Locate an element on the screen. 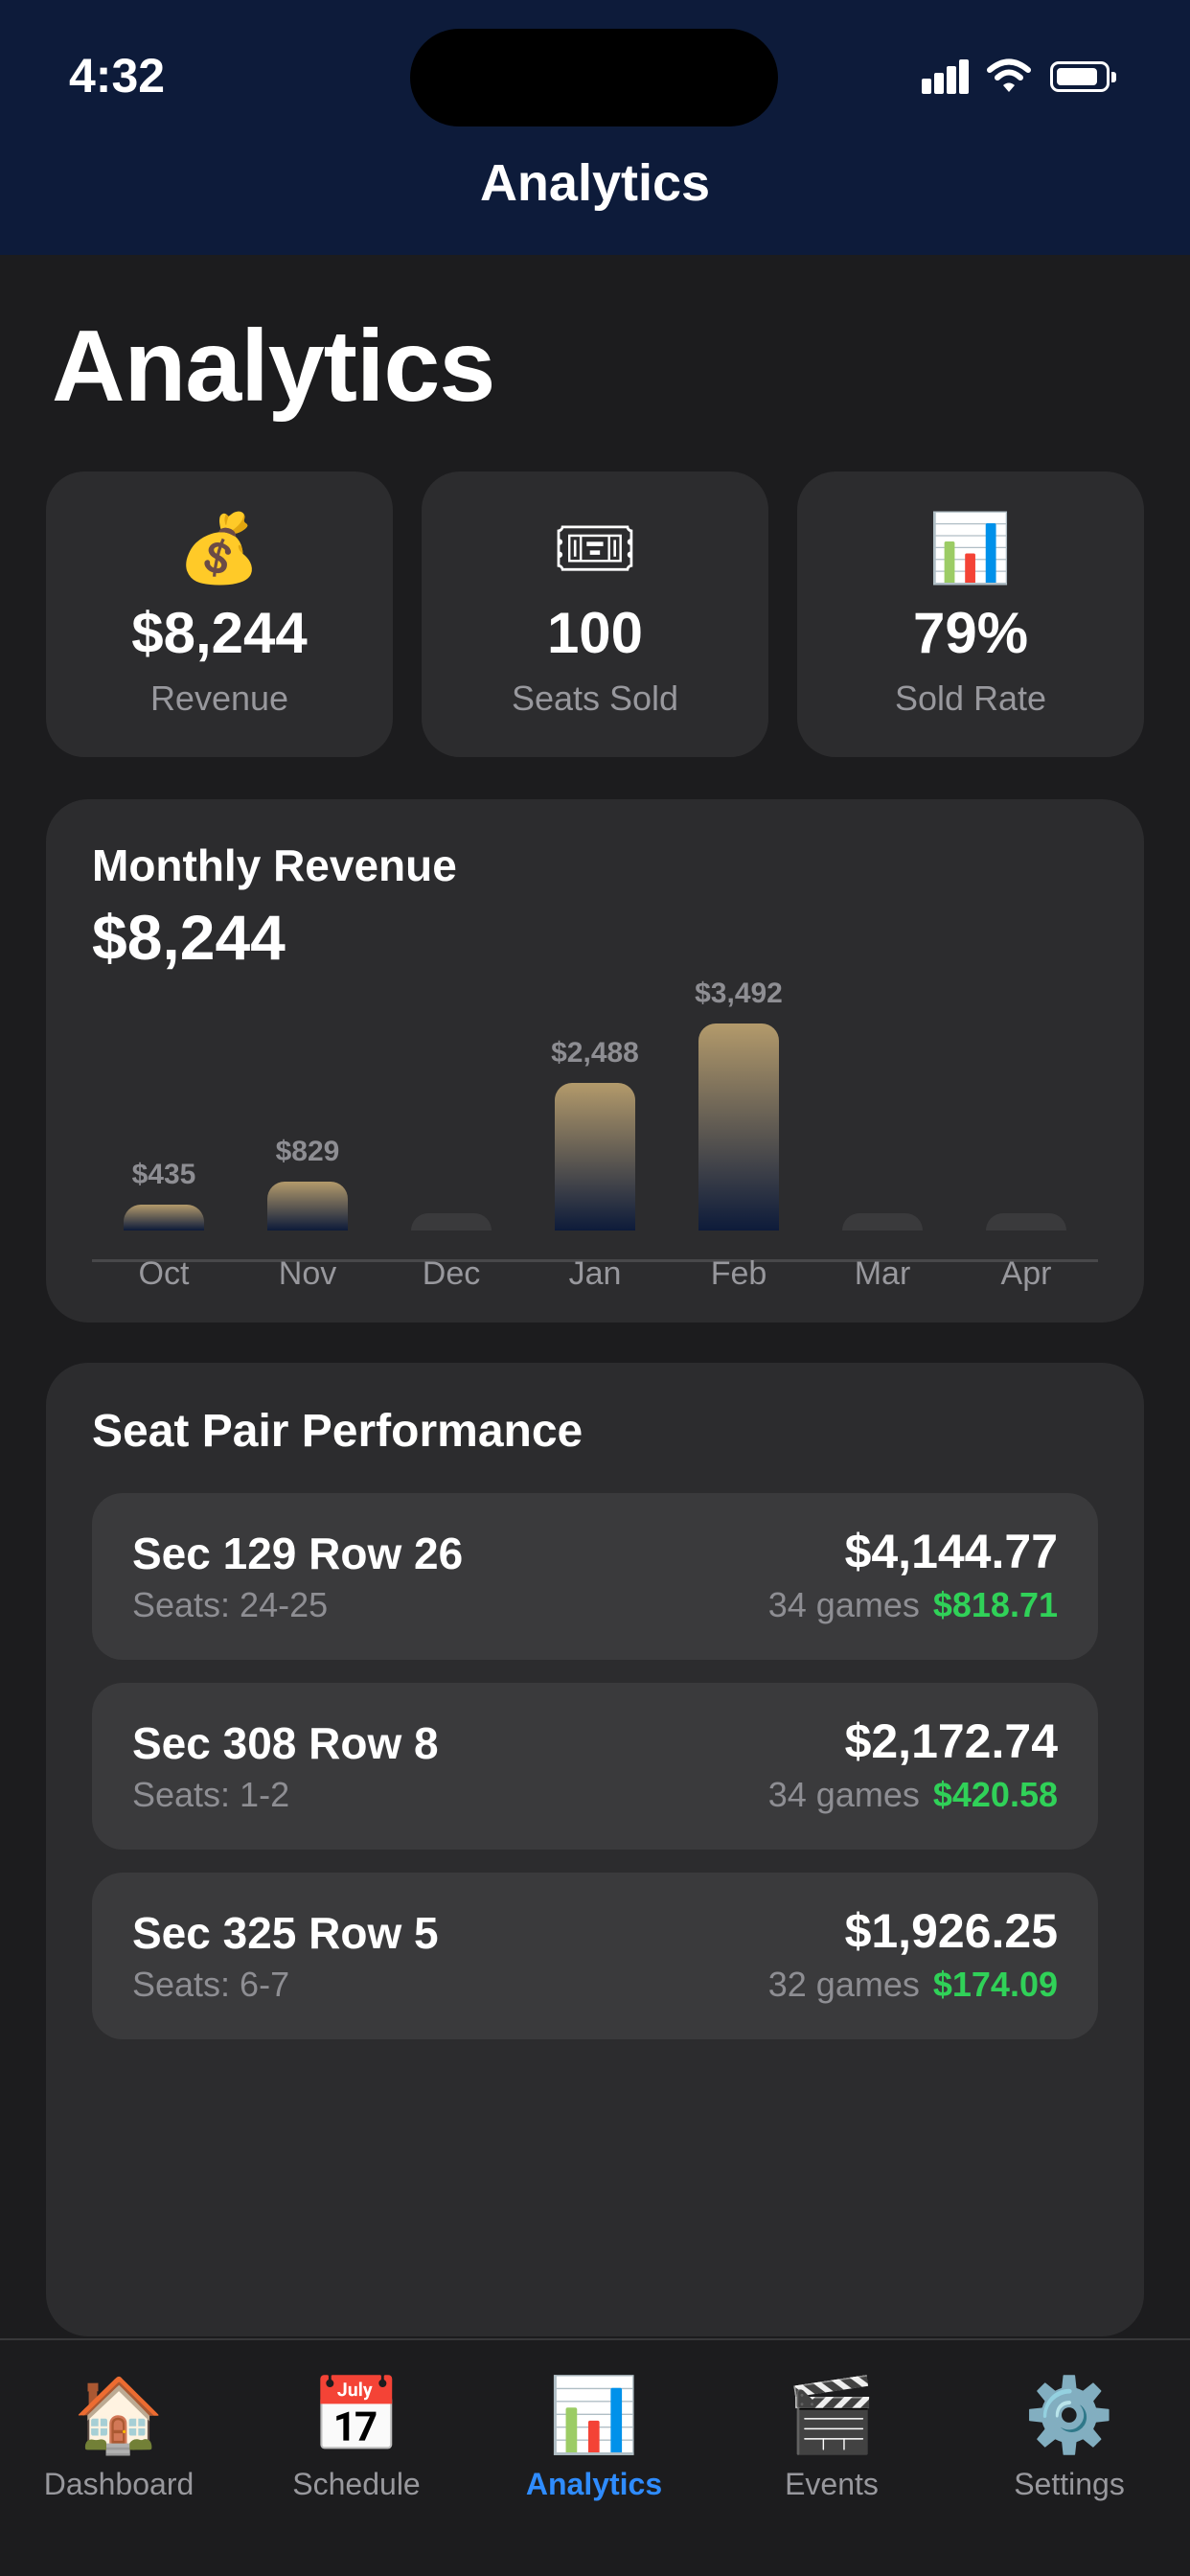 The image size is (1190, 2576). chart-value-label: $3,492 is located at coordinates (739, 993).